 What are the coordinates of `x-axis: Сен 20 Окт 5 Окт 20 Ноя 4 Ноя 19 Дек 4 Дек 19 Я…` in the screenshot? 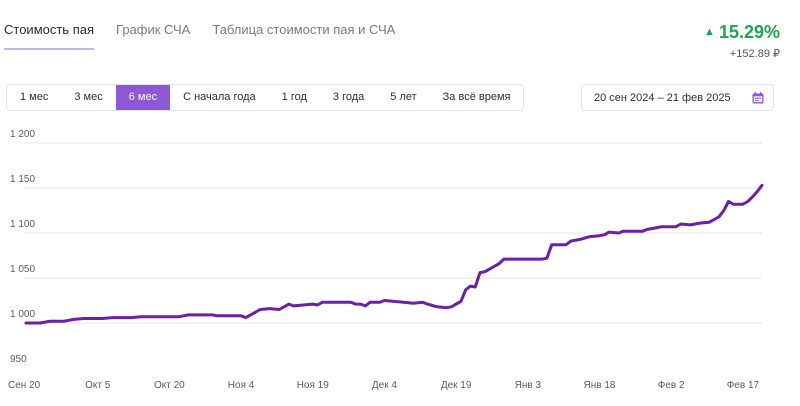 It's located at (384, 385).